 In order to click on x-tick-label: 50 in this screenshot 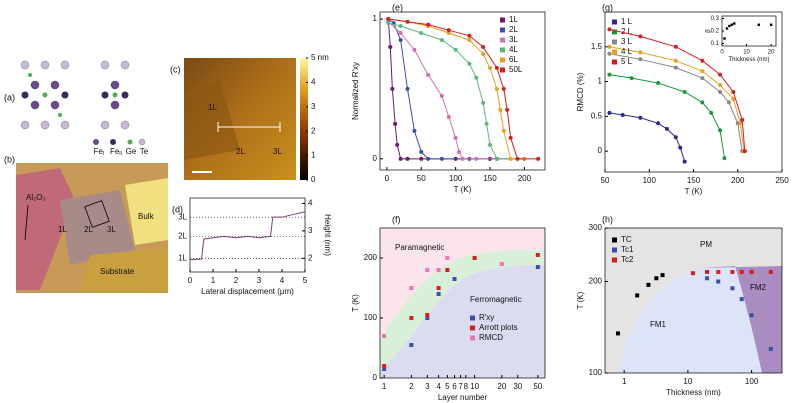, I will do `click(605, 180)`.